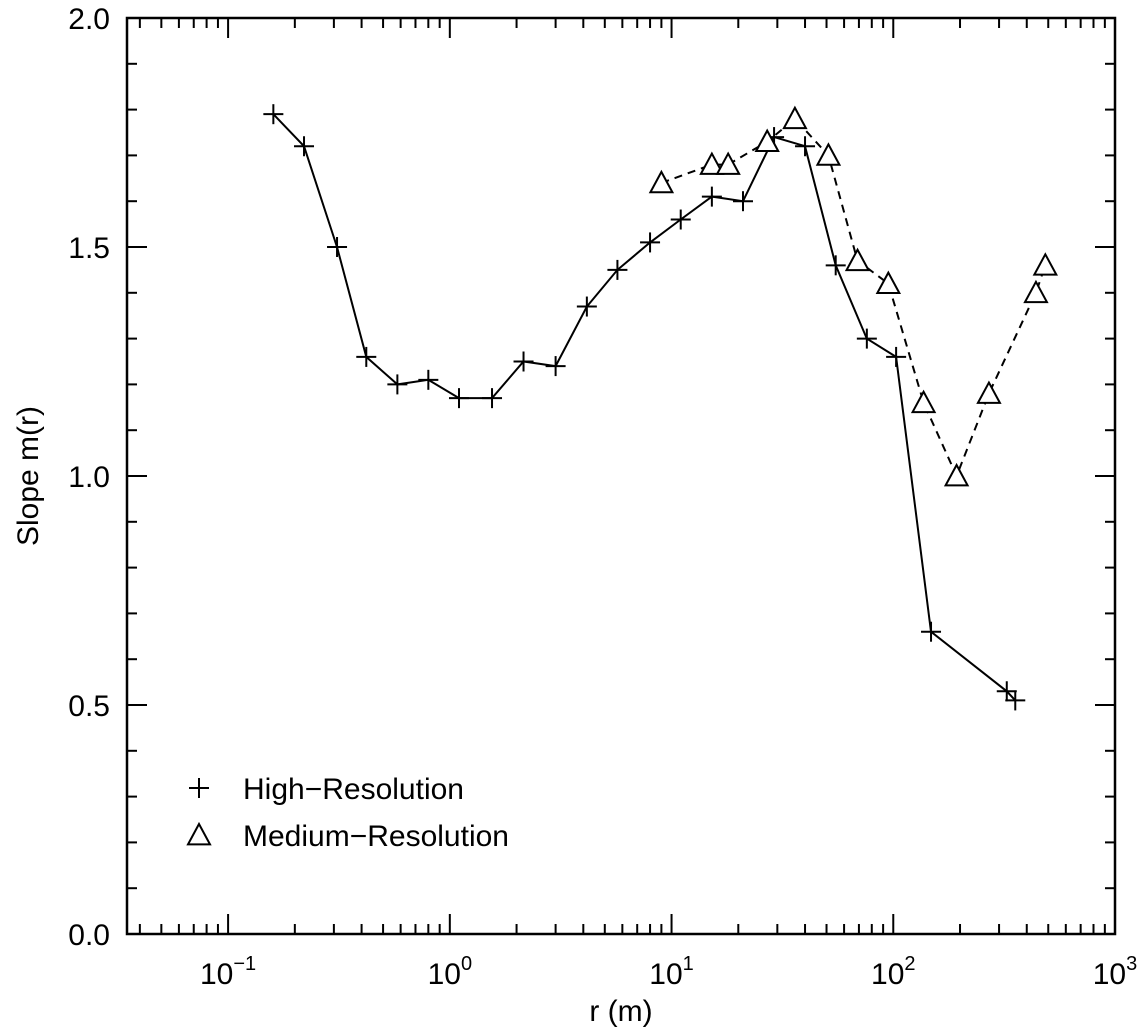 This screenshot has height=1031, width=1148. What do you see at coordinates (347, 813) in the screenshot?
I see `legend: High−Resolution Medium−Resolution` at bounding box center [347, 813].